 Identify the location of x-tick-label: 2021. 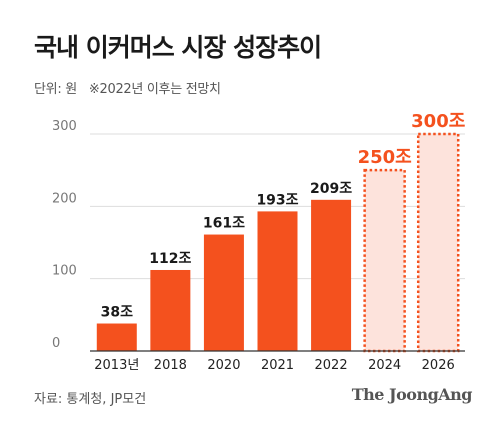
(277, 365).